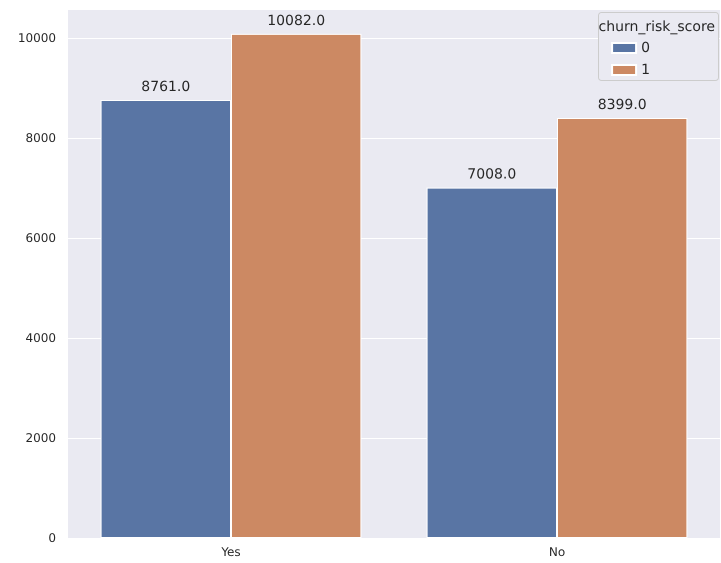  What do you see at coordinates (645, 70) in the screenshot?
I see `legend-label: 1` at bounding box center [645, 70].